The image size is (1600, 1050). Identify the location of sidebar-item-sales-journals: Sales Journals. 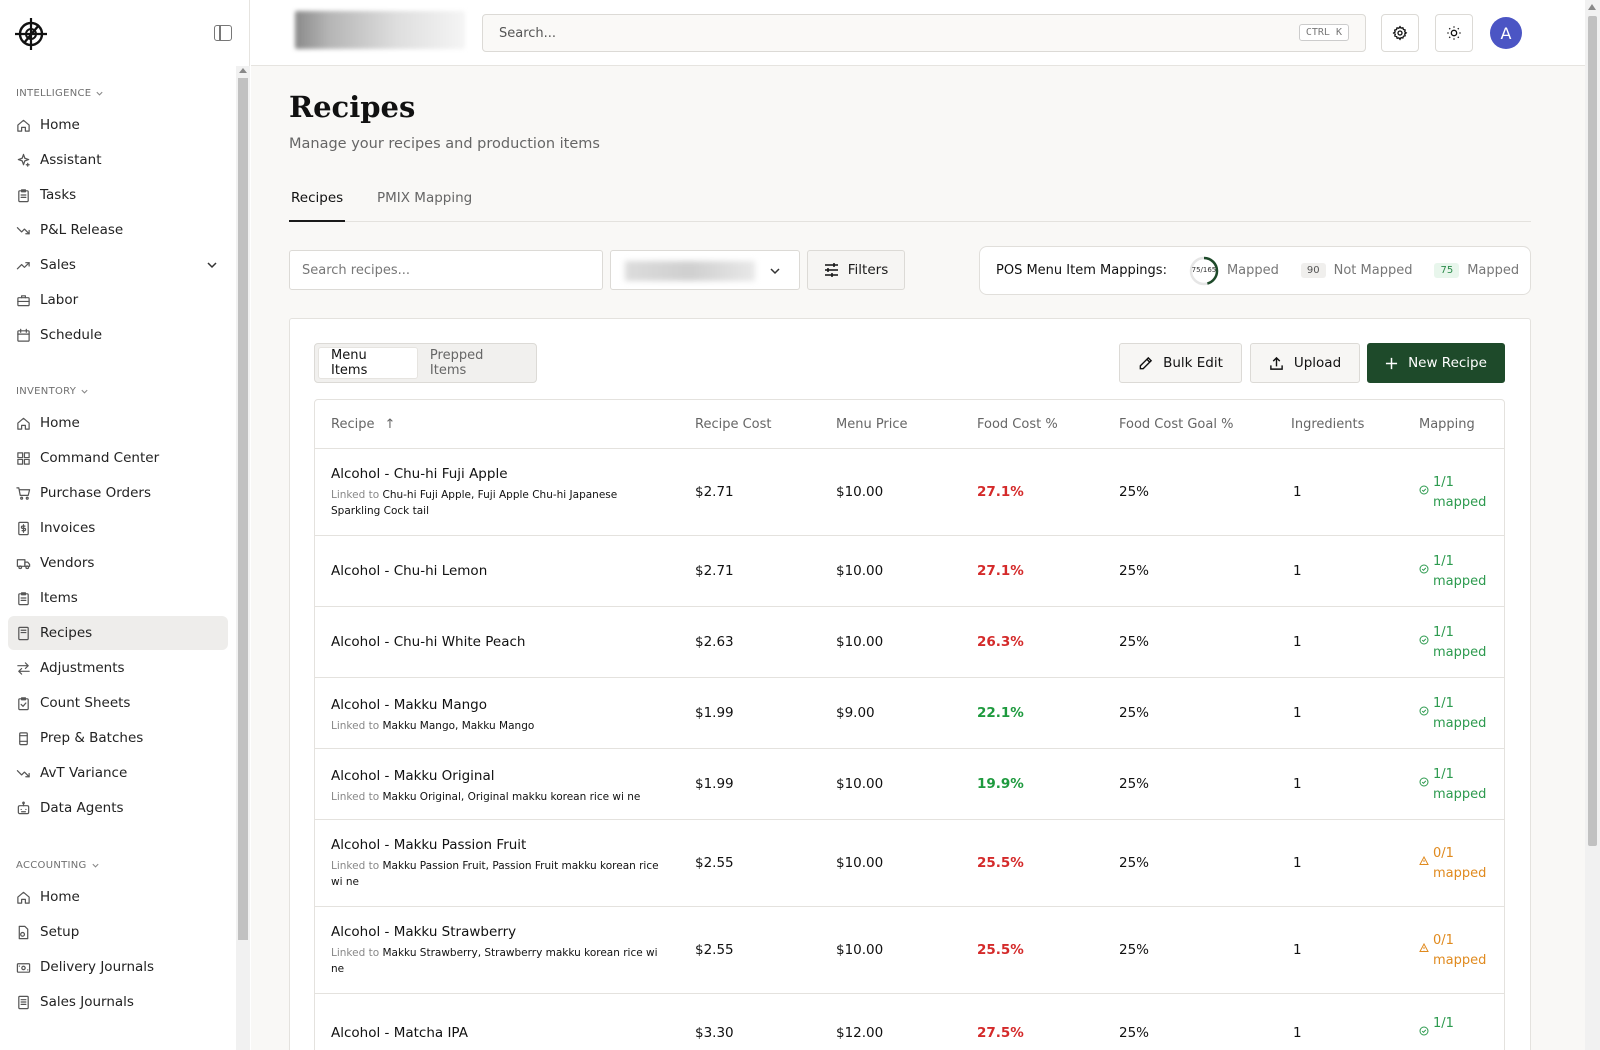
(118, 1002).